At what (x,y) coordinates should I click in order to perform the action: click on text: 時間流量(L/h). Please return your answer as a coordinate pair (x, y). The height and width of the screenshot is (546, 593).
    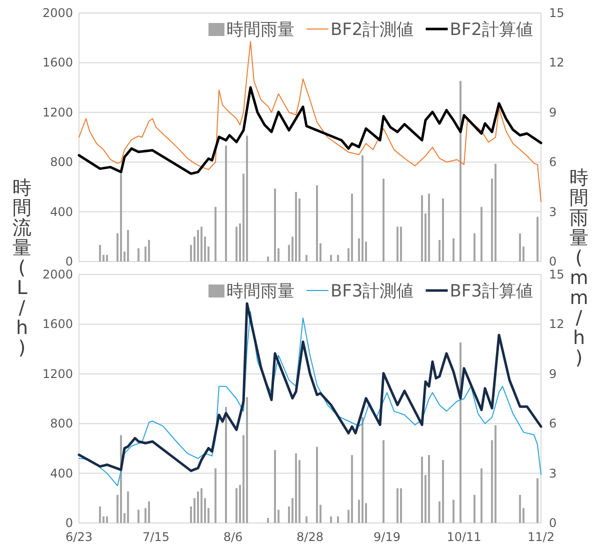
    Looking at the image, I should click on (22, 268).